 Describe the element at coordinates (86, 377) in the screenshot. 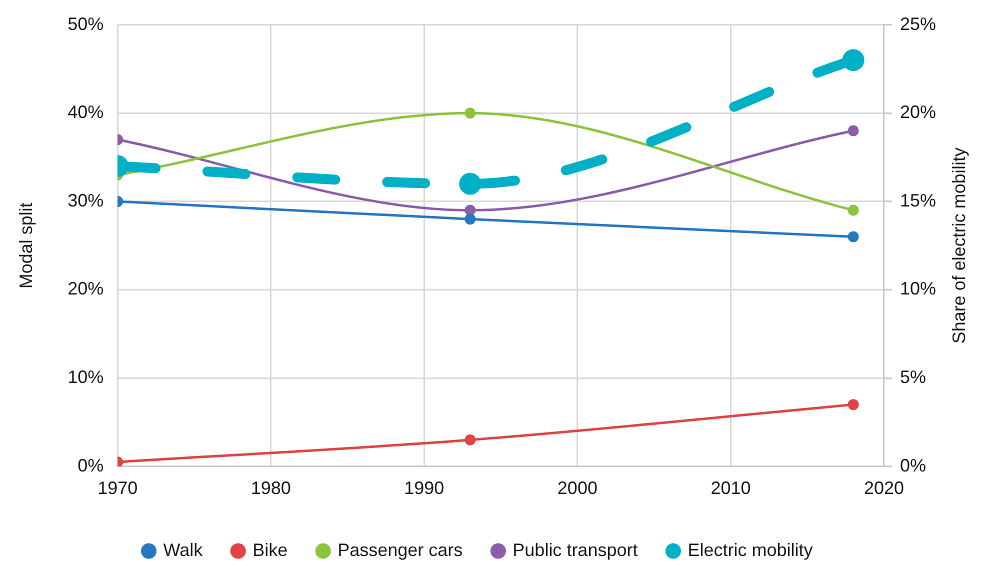

I see `y-tick-label: 10%` at that location.